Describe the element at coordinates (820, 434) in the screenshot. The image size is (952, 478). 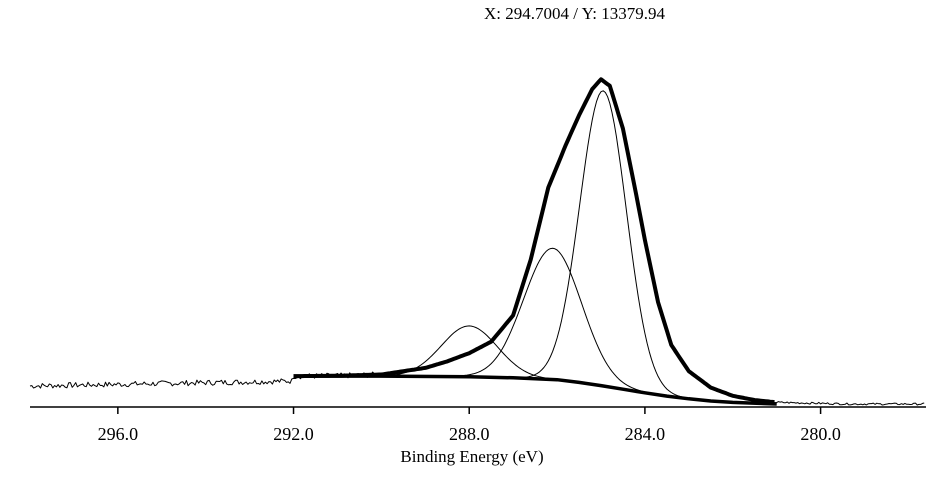
I see `x-tick-label: 280.0` at that location.